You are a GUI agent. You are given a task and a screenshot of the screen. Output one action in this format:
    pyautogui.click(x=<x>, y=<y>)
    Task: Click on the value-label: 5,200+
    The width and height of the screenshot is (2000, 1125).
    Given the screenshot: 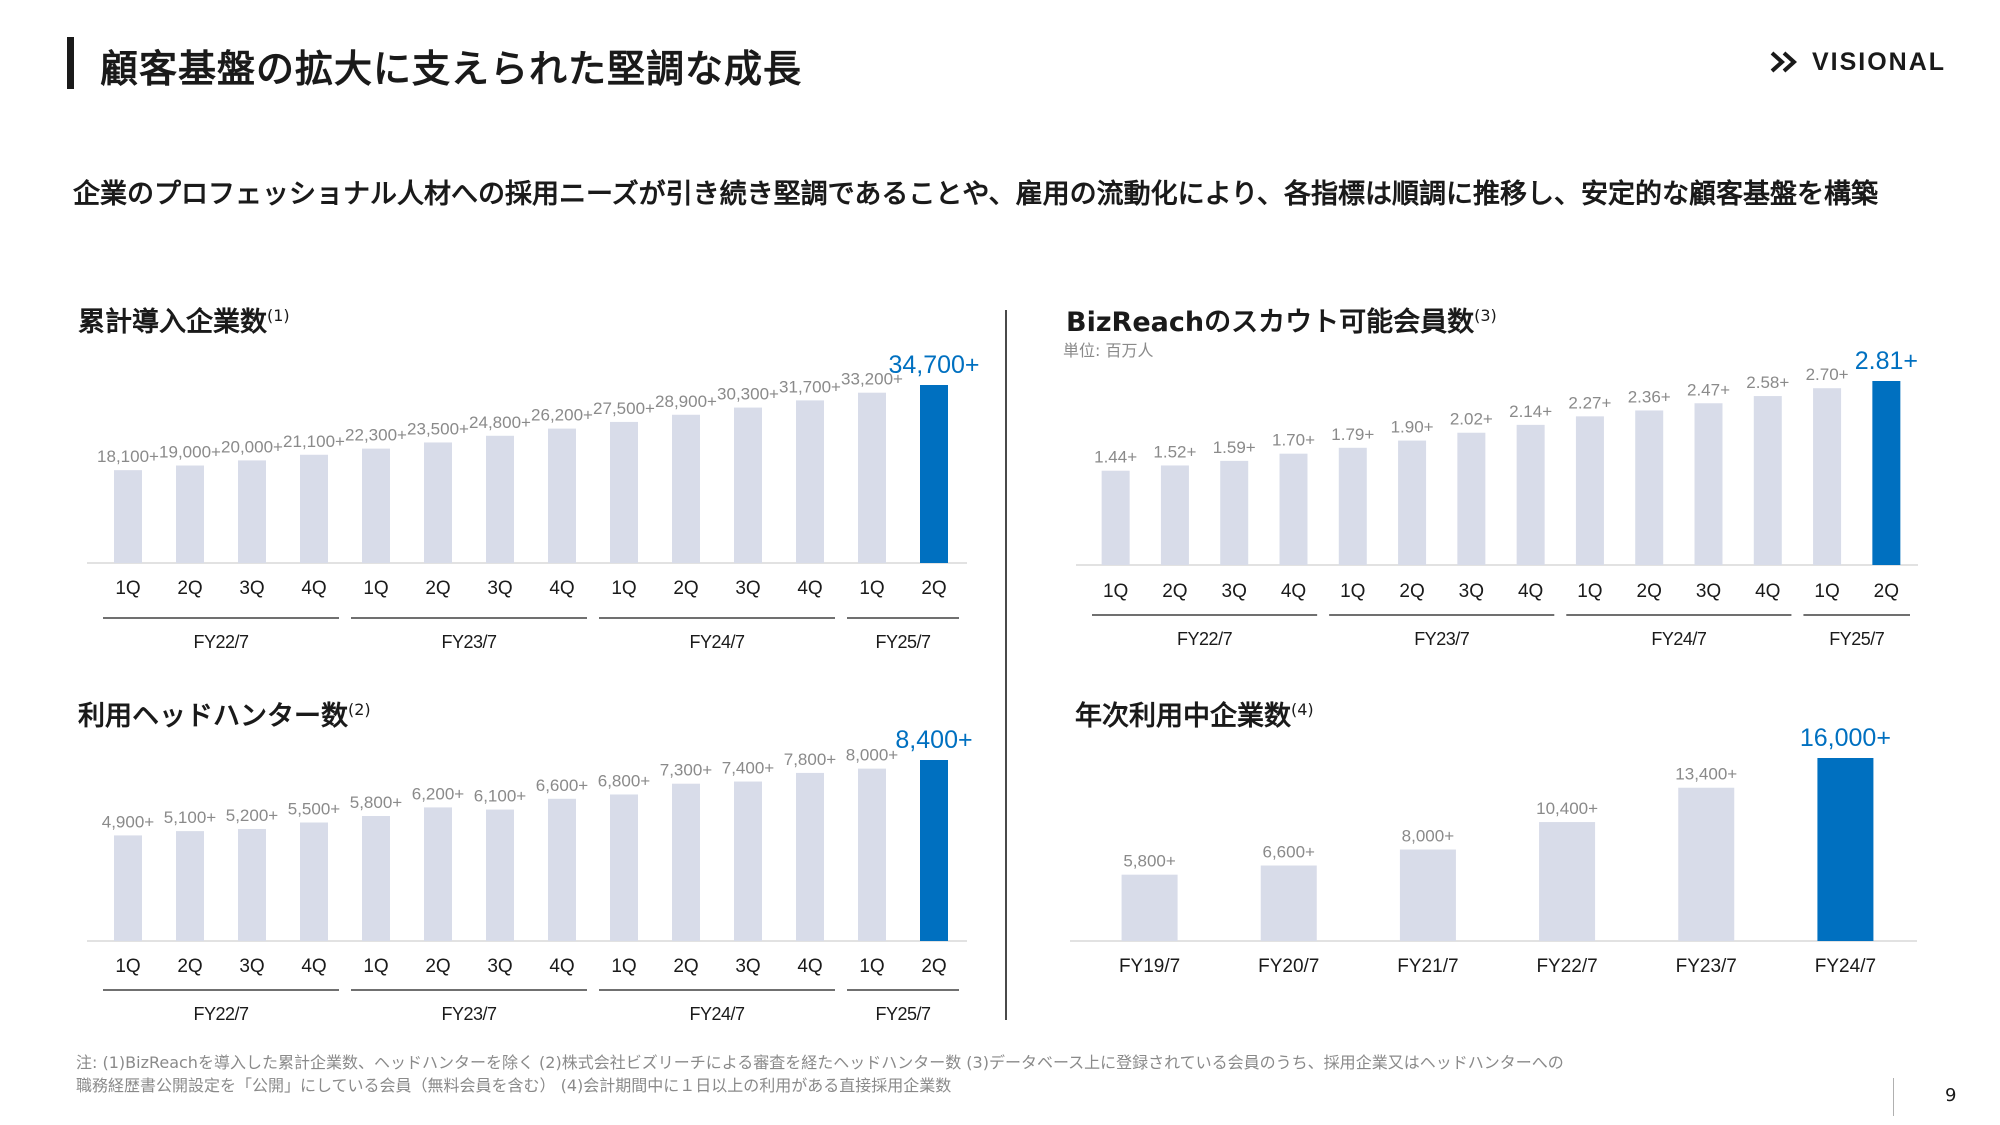 What is the action you would take?
    pyautogui.click(x=252, y=815)
    